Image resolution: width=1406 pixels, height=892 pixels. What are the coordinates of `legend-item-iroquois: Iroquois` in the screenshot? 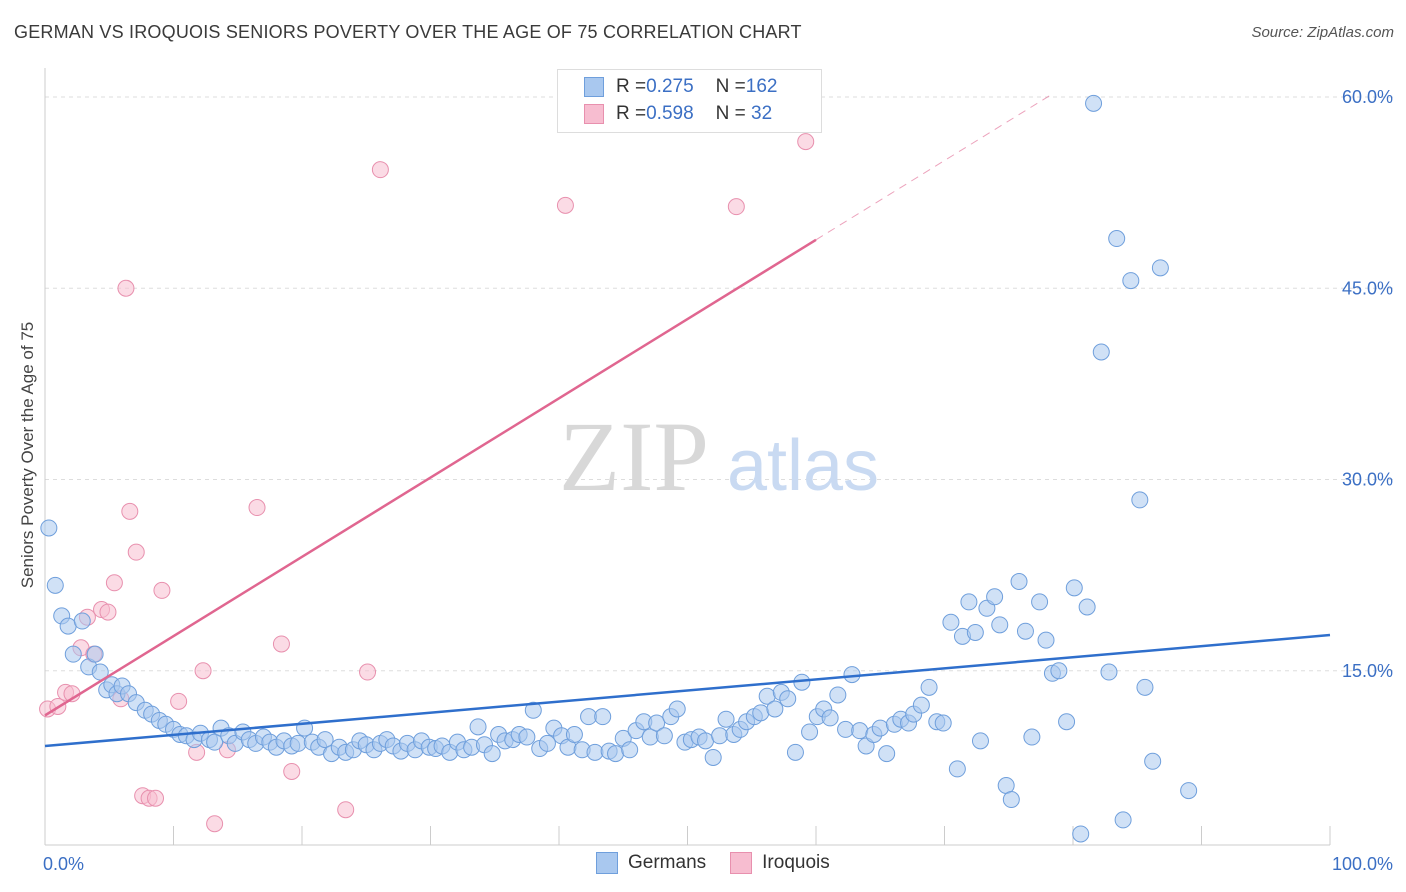 It's located at (780, 863).